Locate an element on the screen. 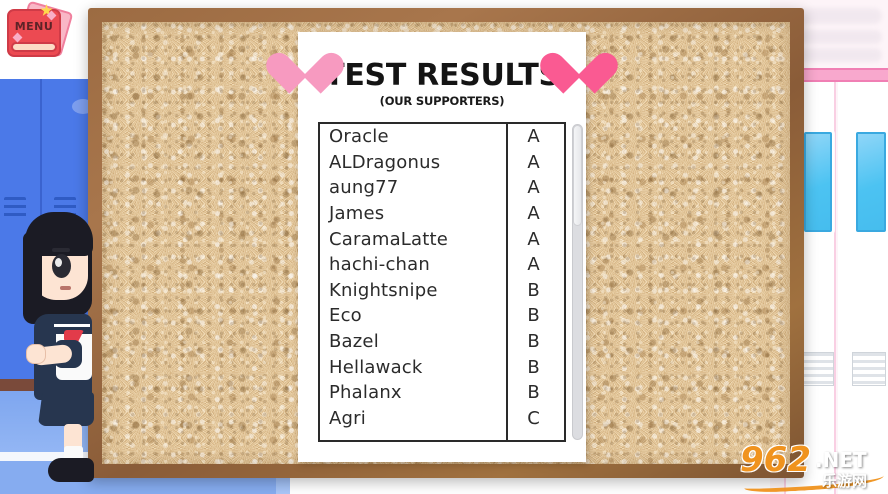  table-row: Agri C is located at coordinates (442, 419).